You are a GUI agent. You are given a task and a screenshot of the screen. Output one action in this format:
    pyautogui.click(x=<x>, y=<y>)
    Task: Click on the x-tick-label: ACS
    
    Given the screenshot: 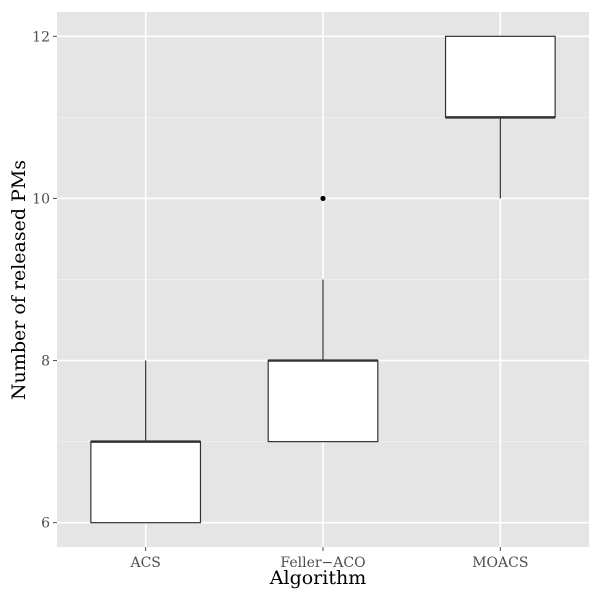 What is the action you would take?
    pyautogui.click(x=144, y=563)
    